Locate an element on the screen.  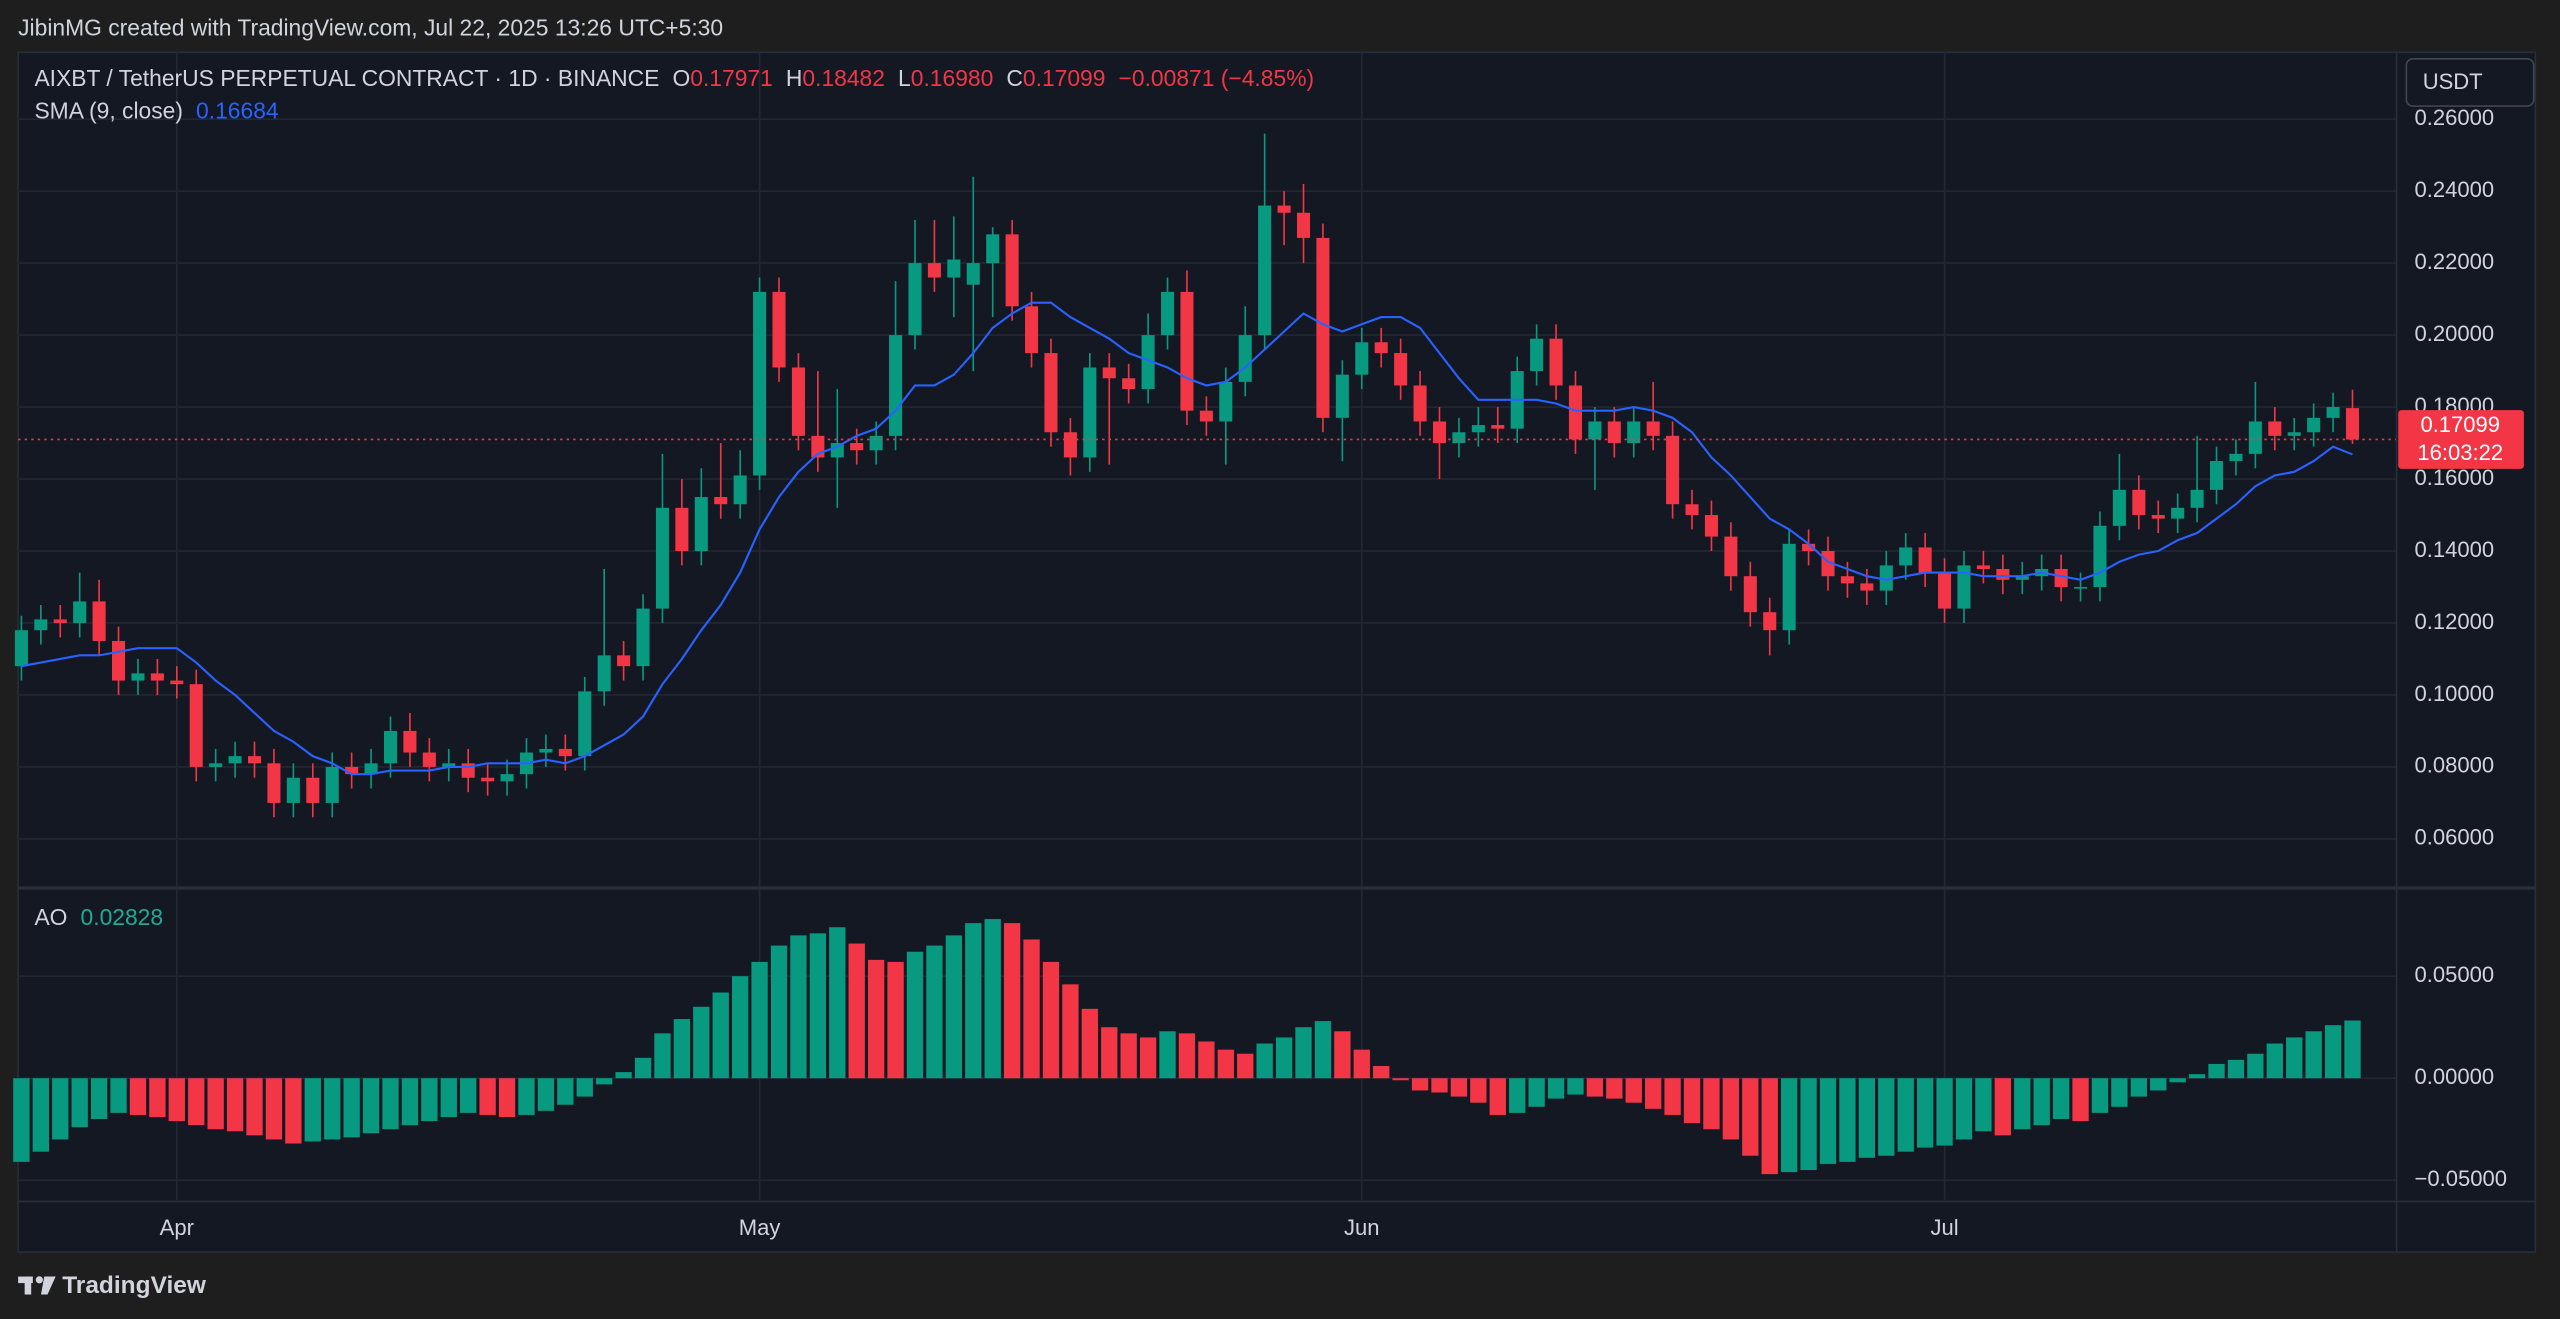
last-price-label: 0.17099 is located at coordinates (2460, 424).